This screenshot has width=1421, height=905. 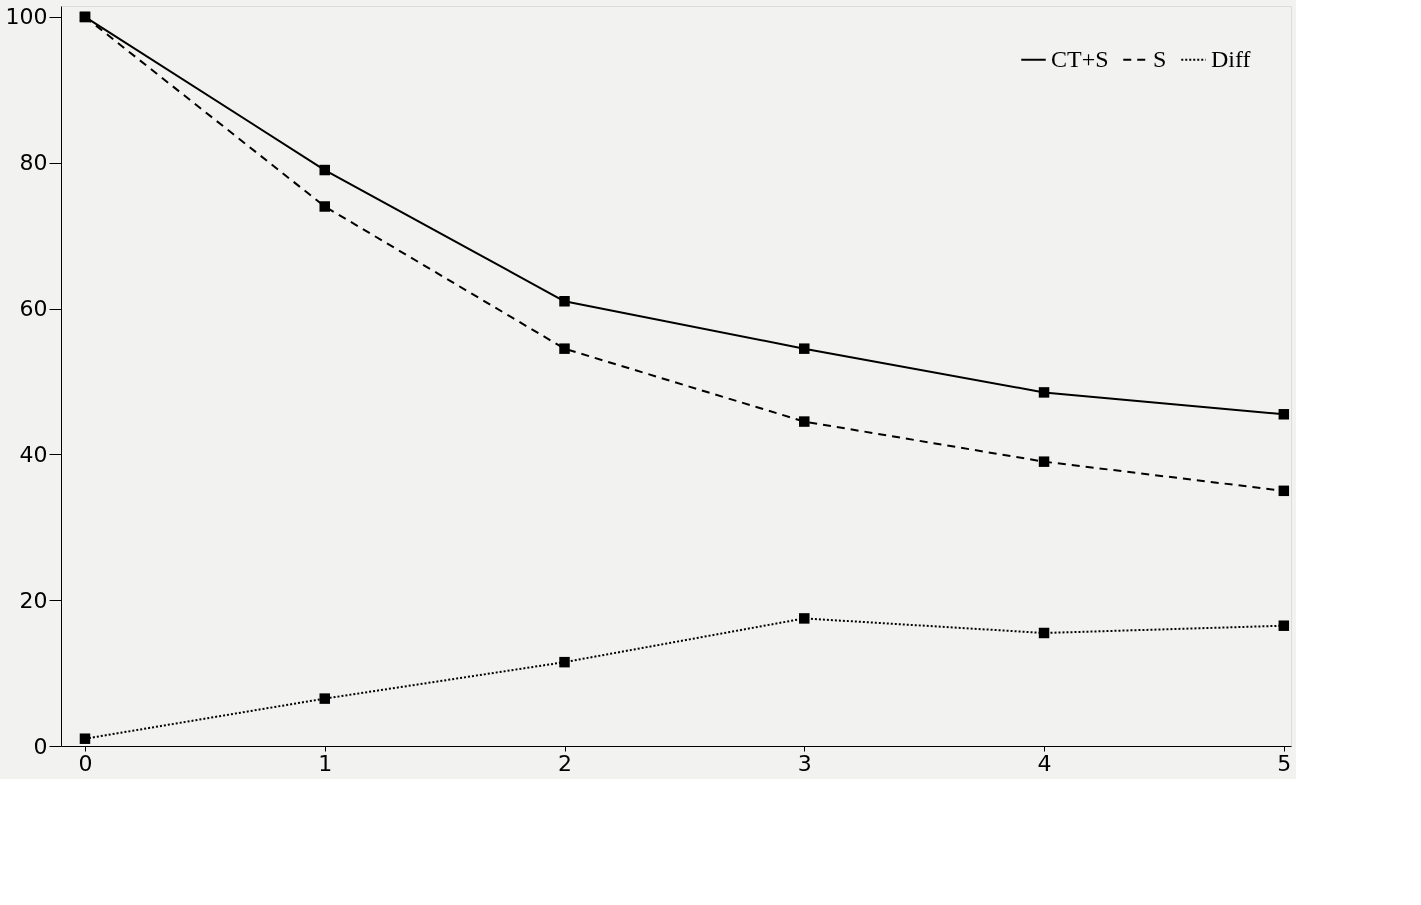 What do you see at coordinates (804, 763) in the screenshot?
I see `x-tick-label: 3` at bounding box center [804, 763].